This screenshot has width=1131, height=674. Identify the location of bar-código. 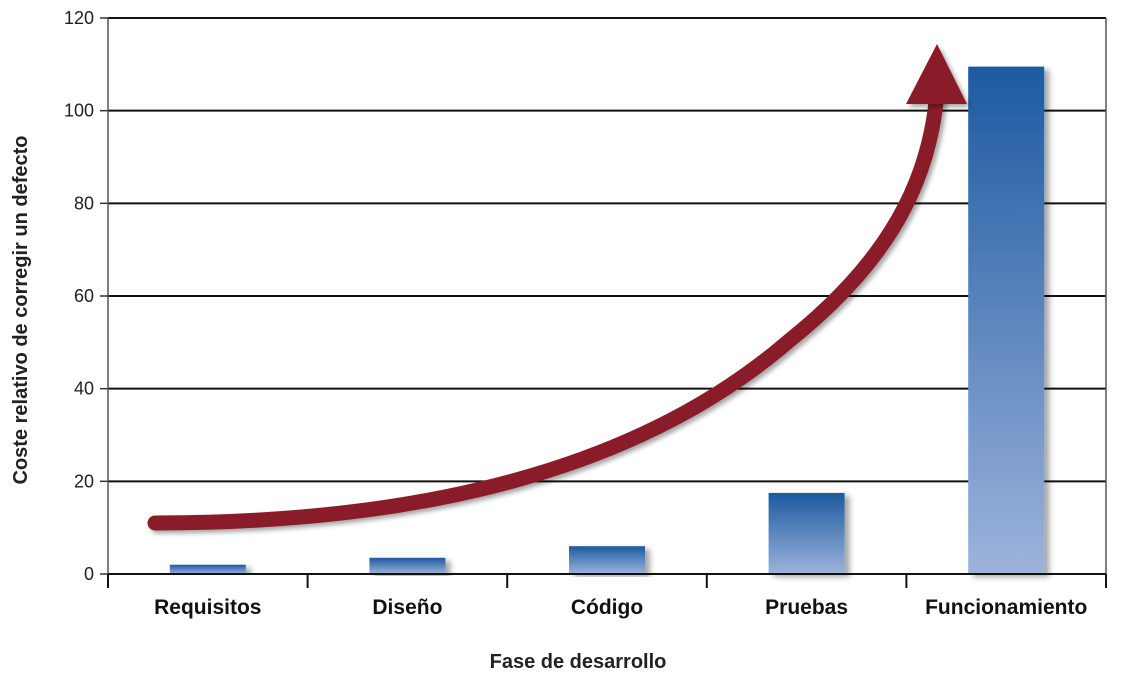
(607, 560).